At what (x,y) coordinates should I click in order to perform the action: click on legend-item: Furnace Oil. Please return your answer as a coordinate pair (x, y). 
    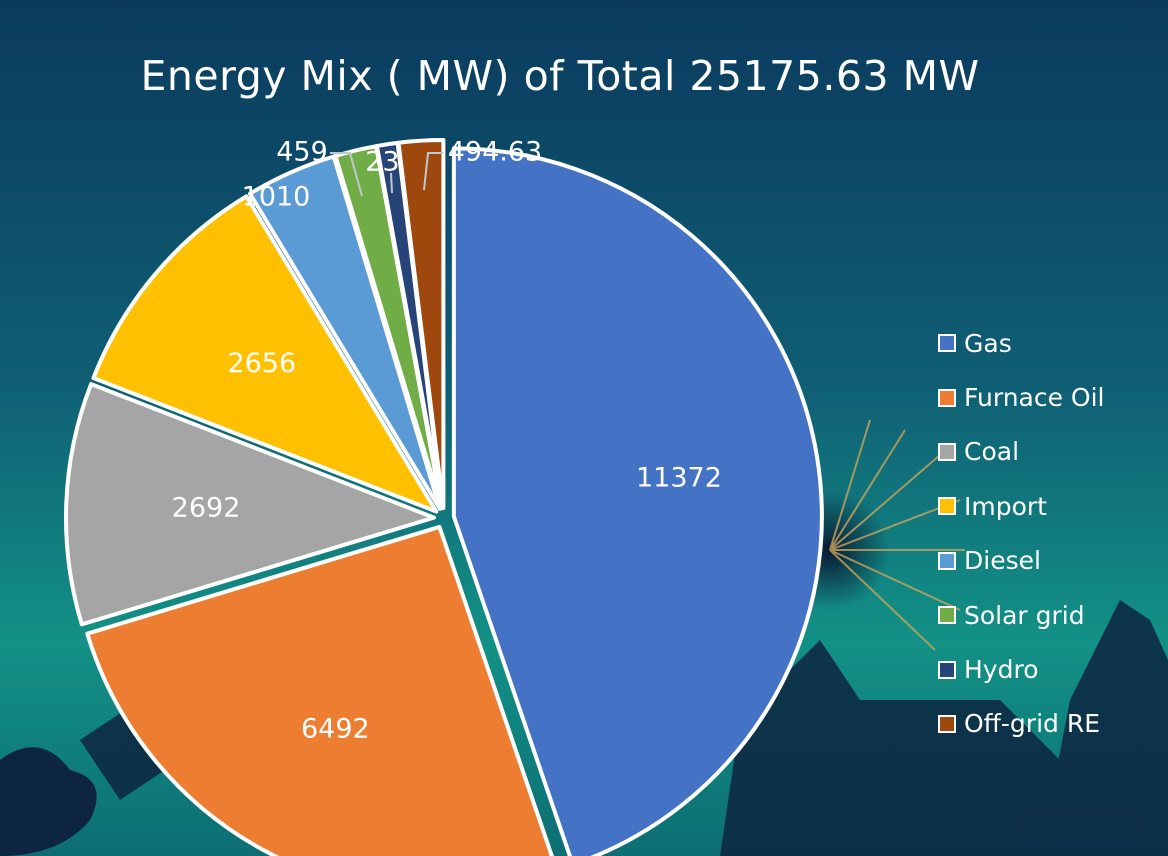
    Looking at the image, I should click on (1021, 397).